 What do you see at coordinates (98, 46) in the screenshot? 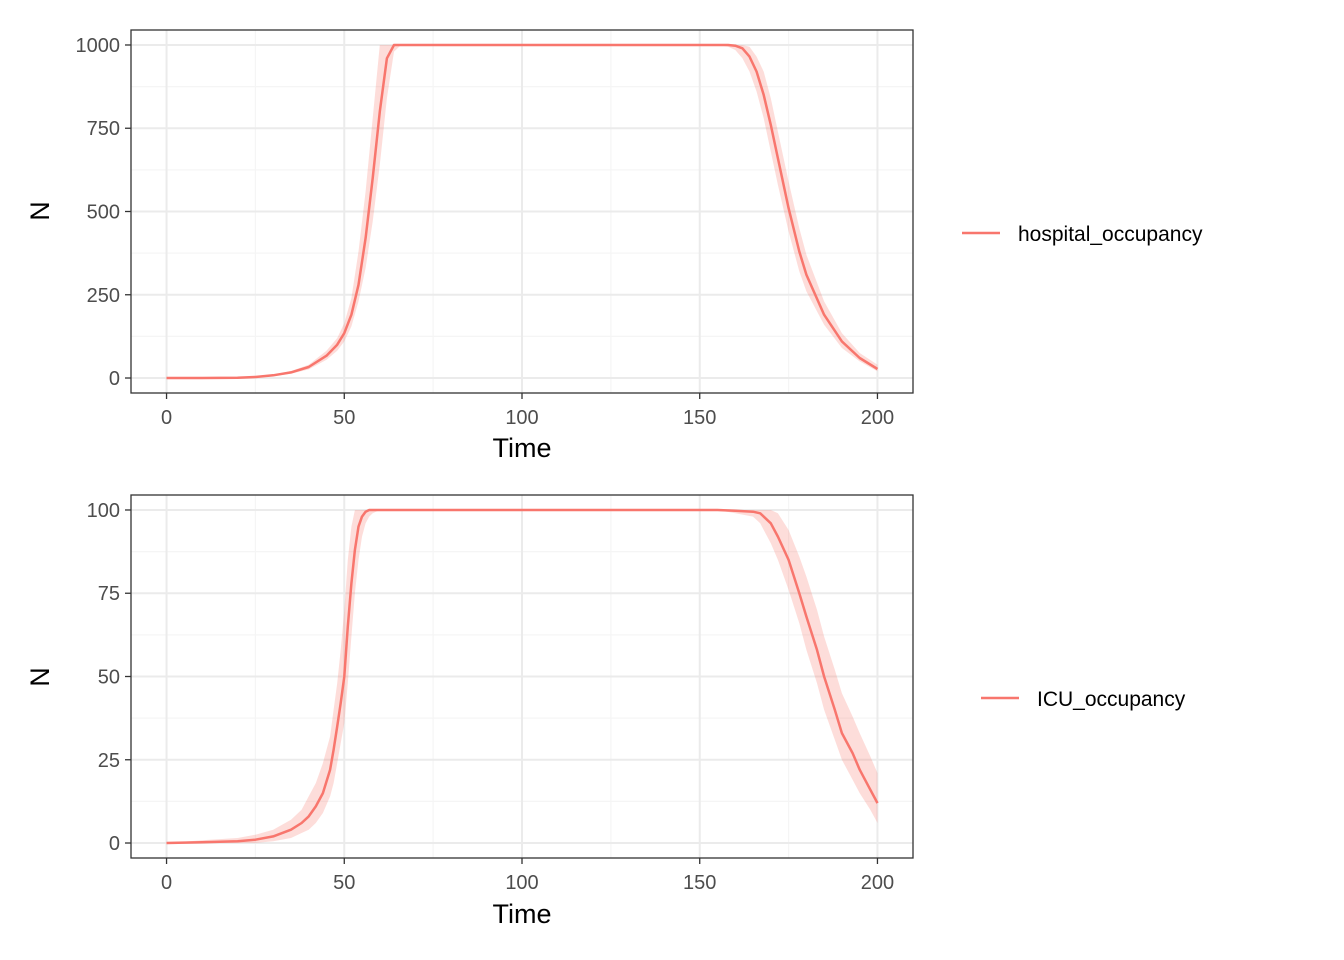
I see `hospital-y-tick-label: 1000` at bounding box center [98, 46].